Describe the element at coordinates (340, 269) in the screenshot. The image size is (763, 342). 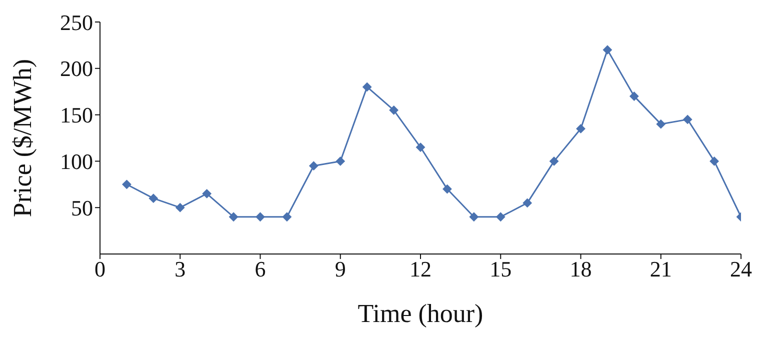
I see `x-tick-label: 9` at that location.